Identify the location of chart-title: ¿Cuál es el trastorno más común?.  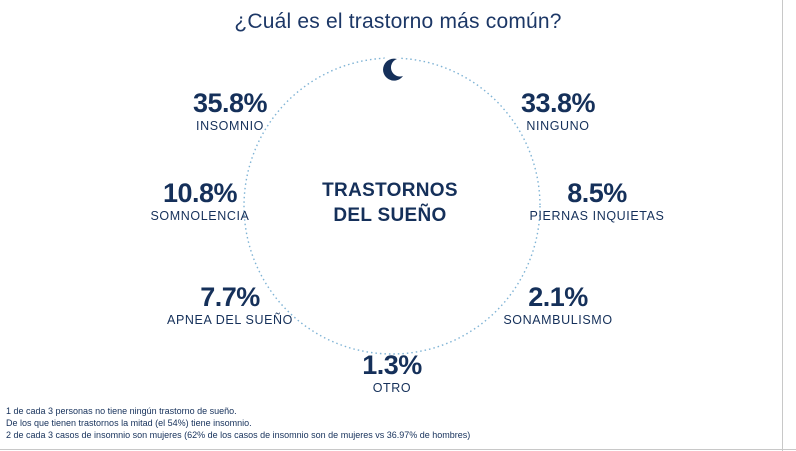
(398, 21).